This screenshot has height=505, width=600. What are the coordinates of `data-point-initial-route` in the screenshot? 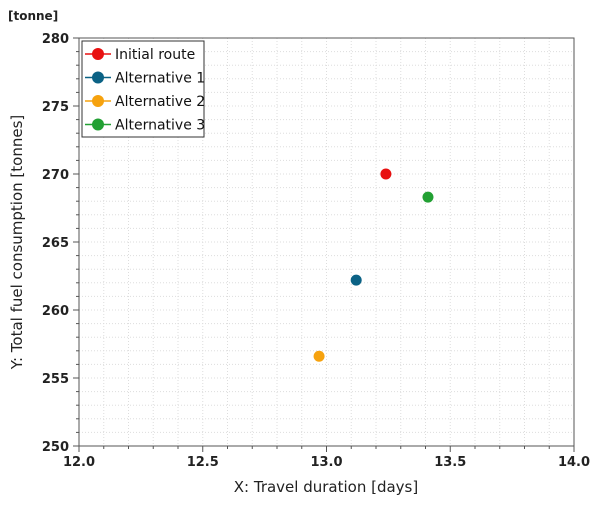 It's located at (386, 174).